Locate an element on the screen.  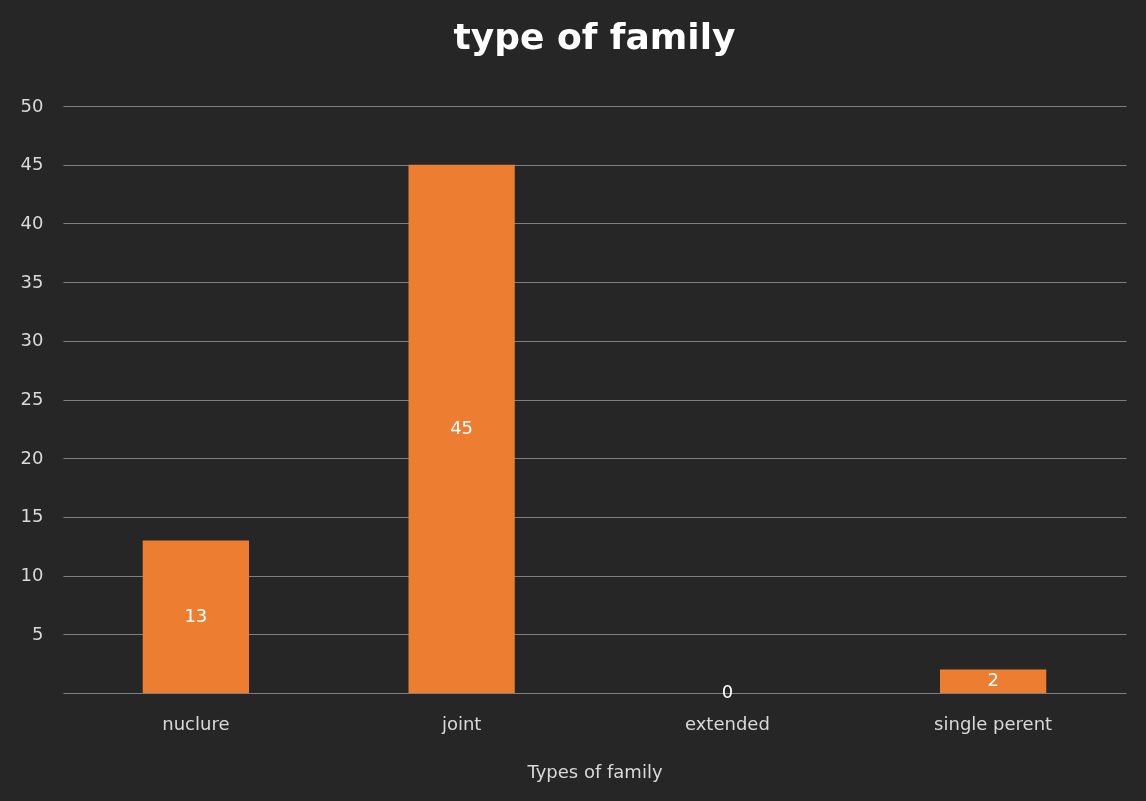
y-tick-label: 45 is located at coordinates (32, 164).